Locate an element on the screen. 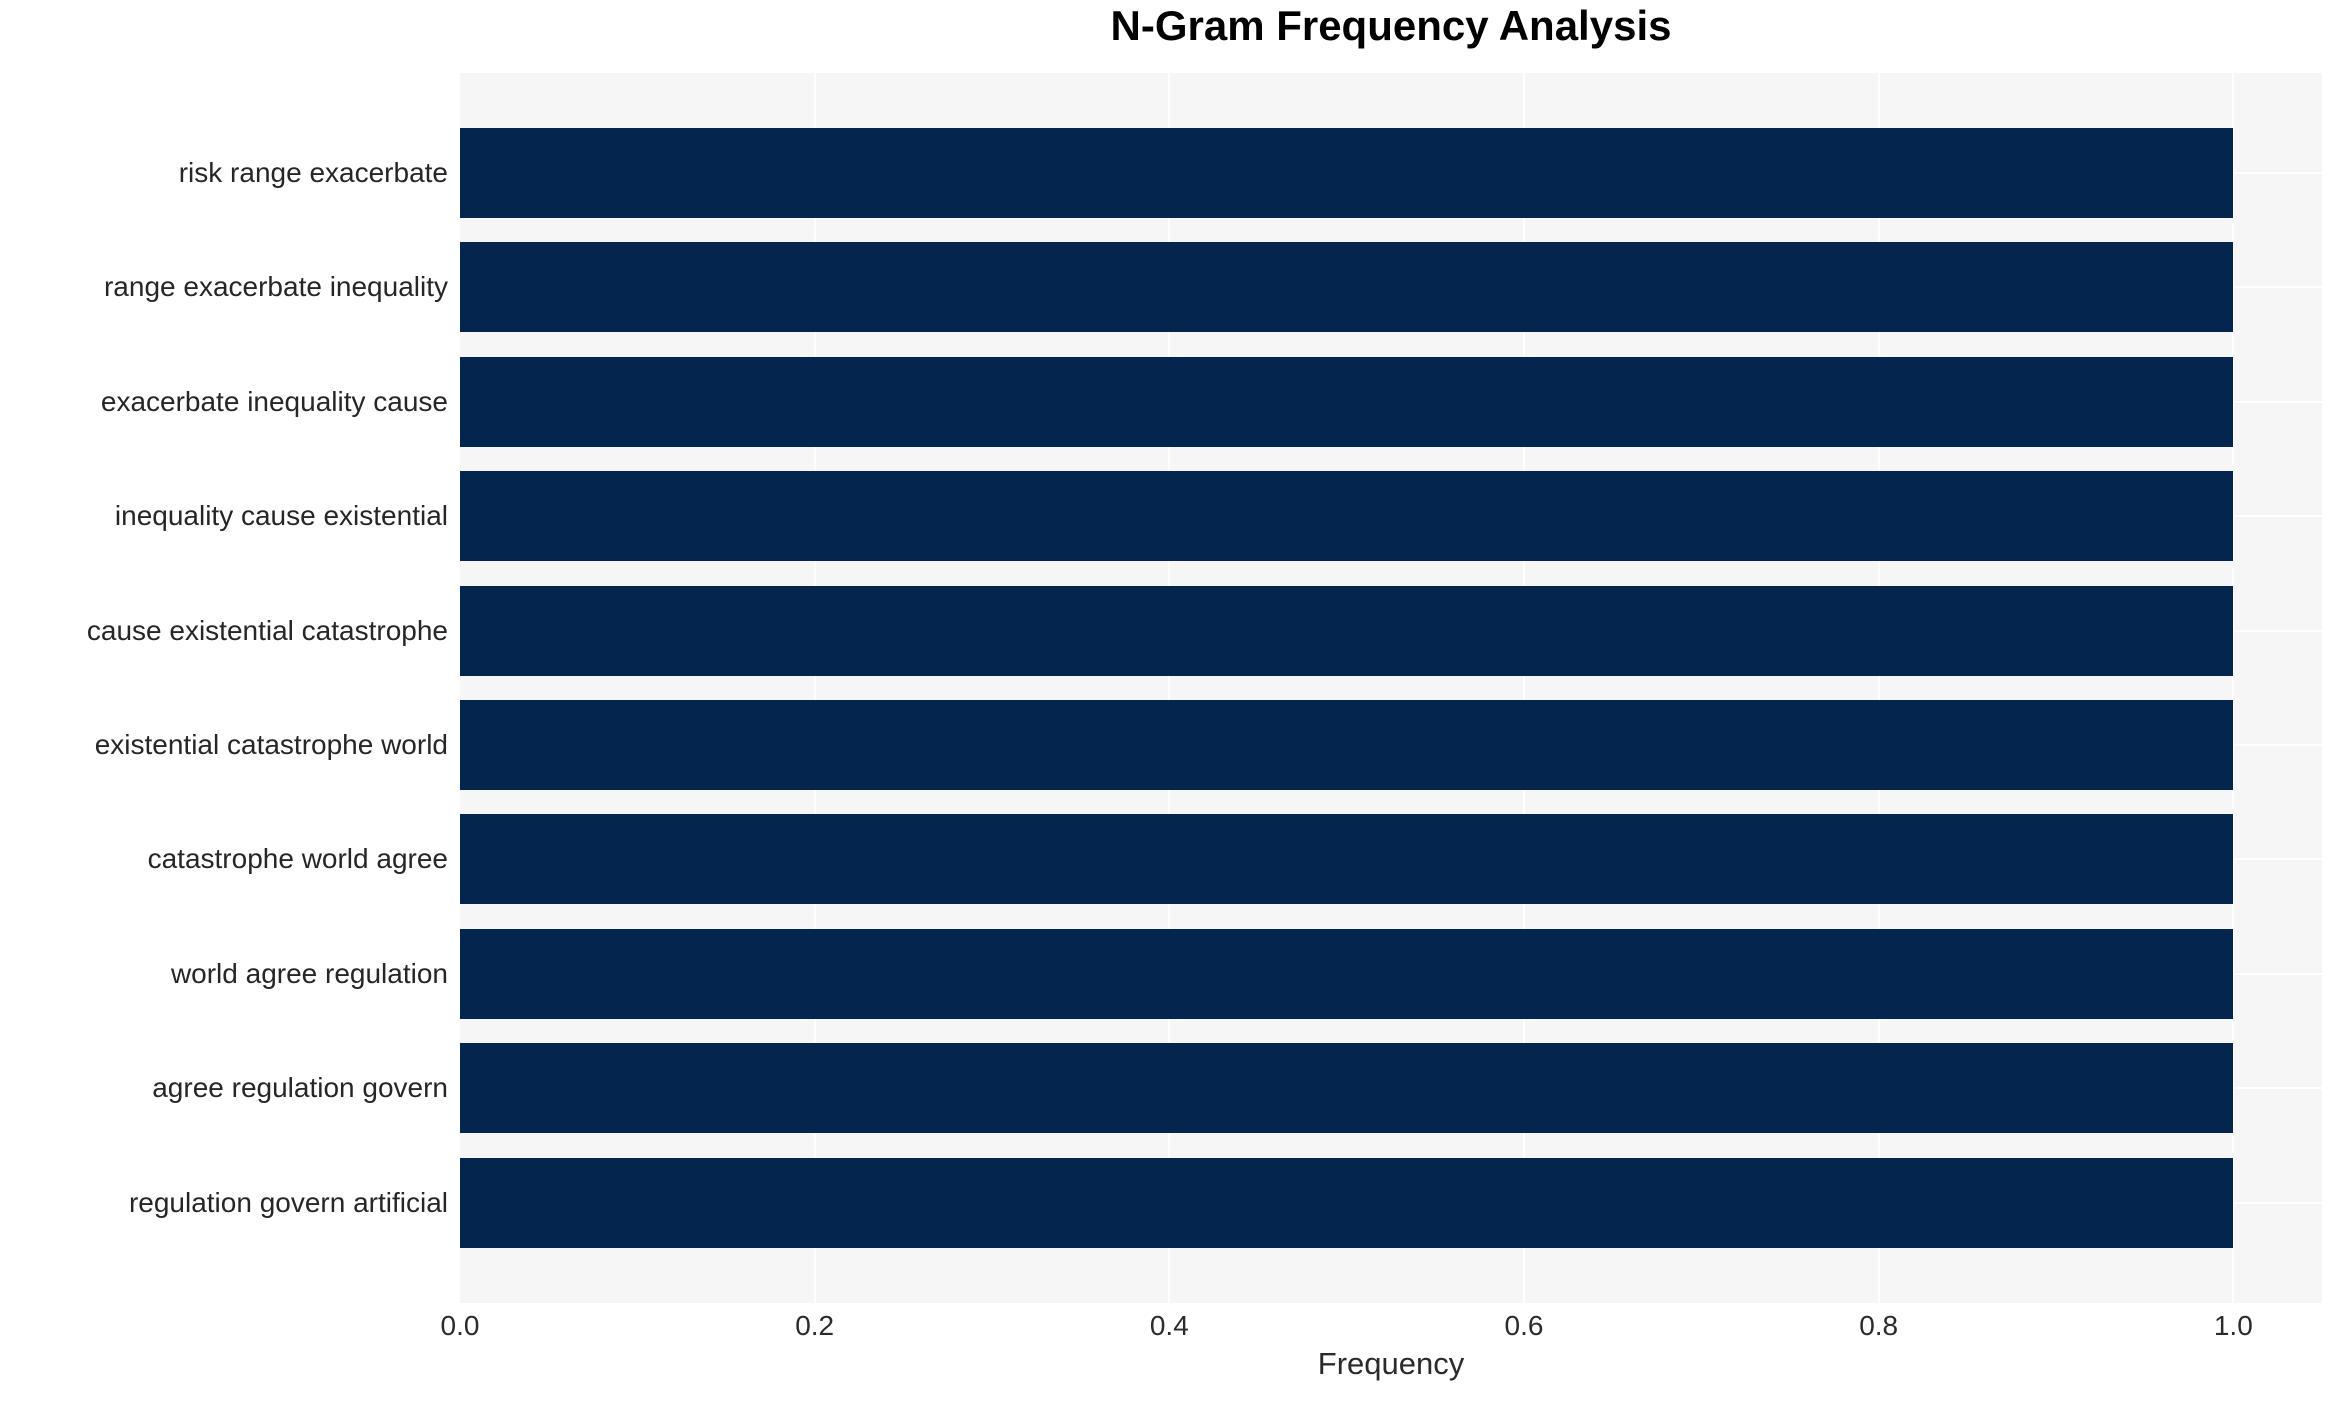 The height and width of the screenshot is (1402, 2340). x-axis-label: Frequency is located at coordinates (1391, 1363).